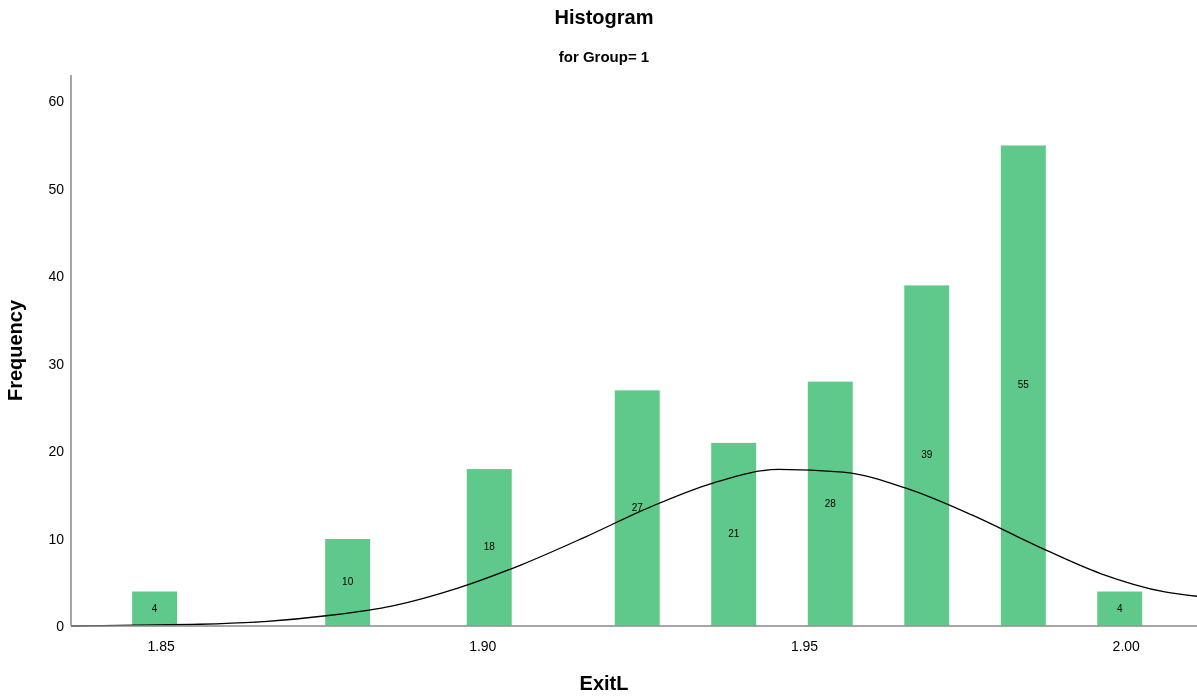 The image size is (1197, 698). I want to click on chart-subtitle: for Group= 1, so click(604, 56).